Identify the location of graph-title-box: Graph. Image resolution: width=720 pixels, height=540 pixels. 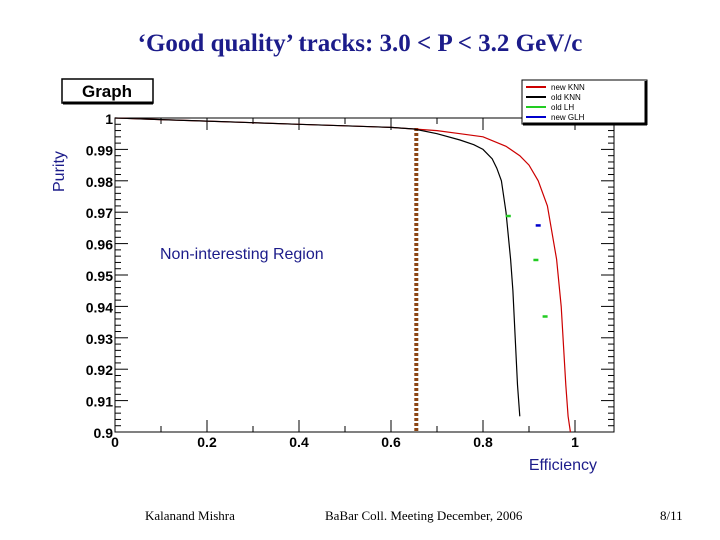
(107, 91).